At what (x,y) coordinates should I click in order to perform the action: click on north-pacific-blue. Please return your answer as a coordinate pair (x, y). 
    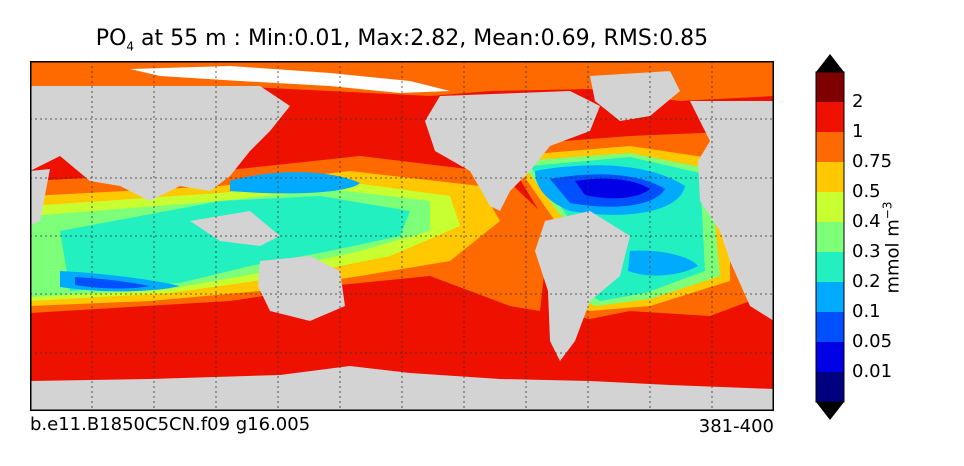
    Looking at the image, I should click on (295, 183).